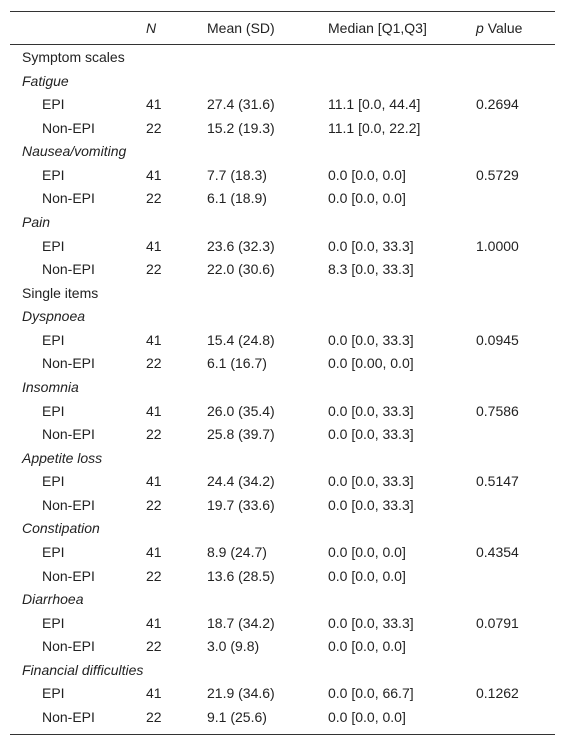 The width and height of the screenshot is (566, 745). What do you see at coordinates (62, 457) in the screenshot?
I see `table-cell: Appetite loss` at bounding box center [62, 457].